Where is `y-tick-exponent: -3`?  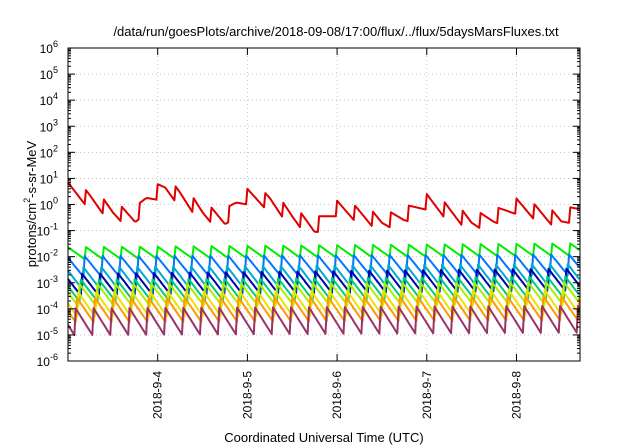
y-tick-exponent: -3 is located at coordinates (54, 279).